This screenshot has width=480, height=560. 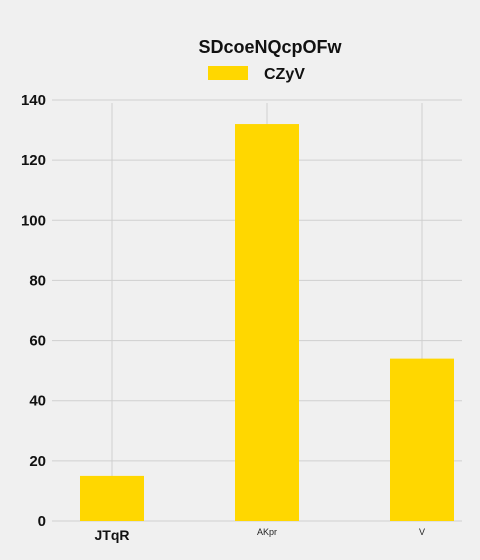 I want to click on legend: CZyV, so click(x=256, y=74).